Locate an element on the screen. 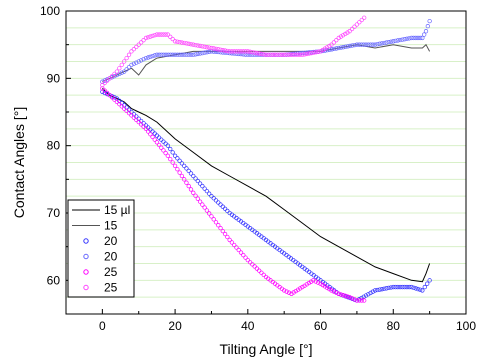 Image resolution: width=481 pixels, height=363 pixels. series-line is located at coordinates (266, 63).